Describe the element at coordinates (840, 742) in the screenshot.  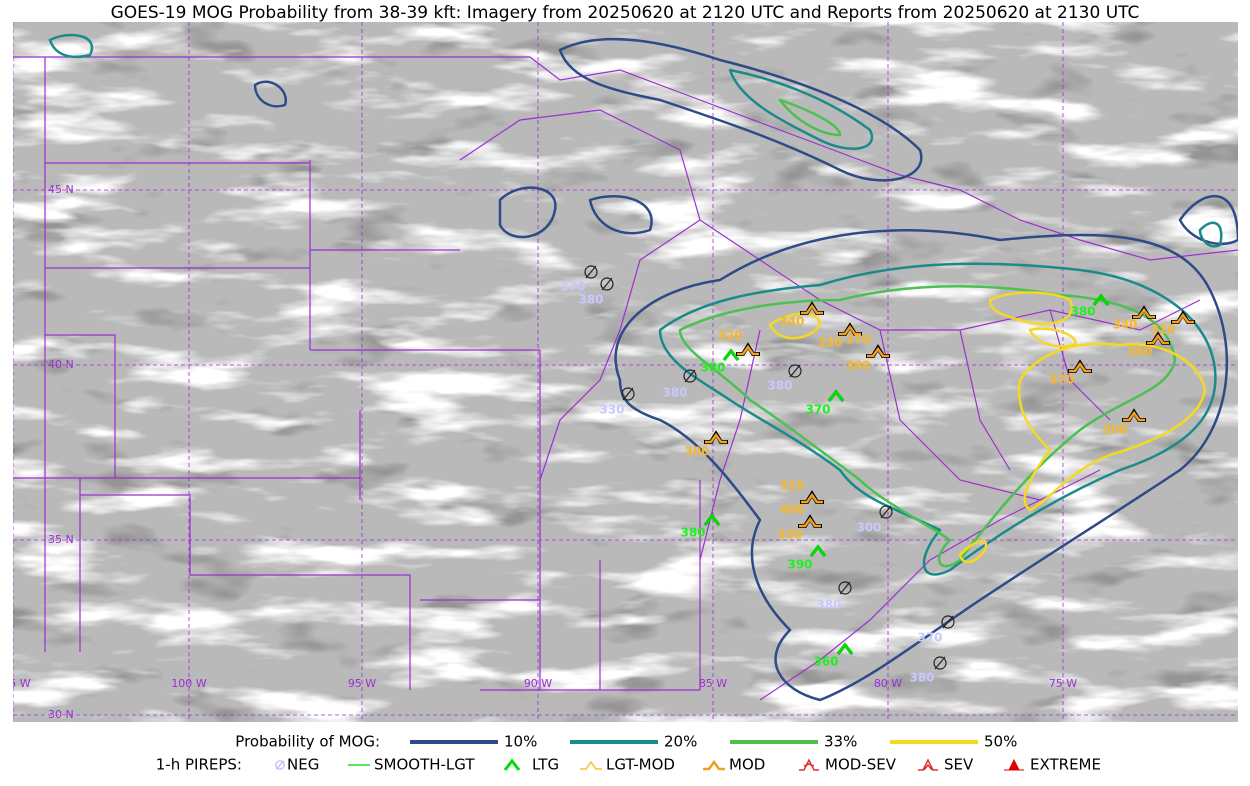
I see `legend-label: 33%` at that location.